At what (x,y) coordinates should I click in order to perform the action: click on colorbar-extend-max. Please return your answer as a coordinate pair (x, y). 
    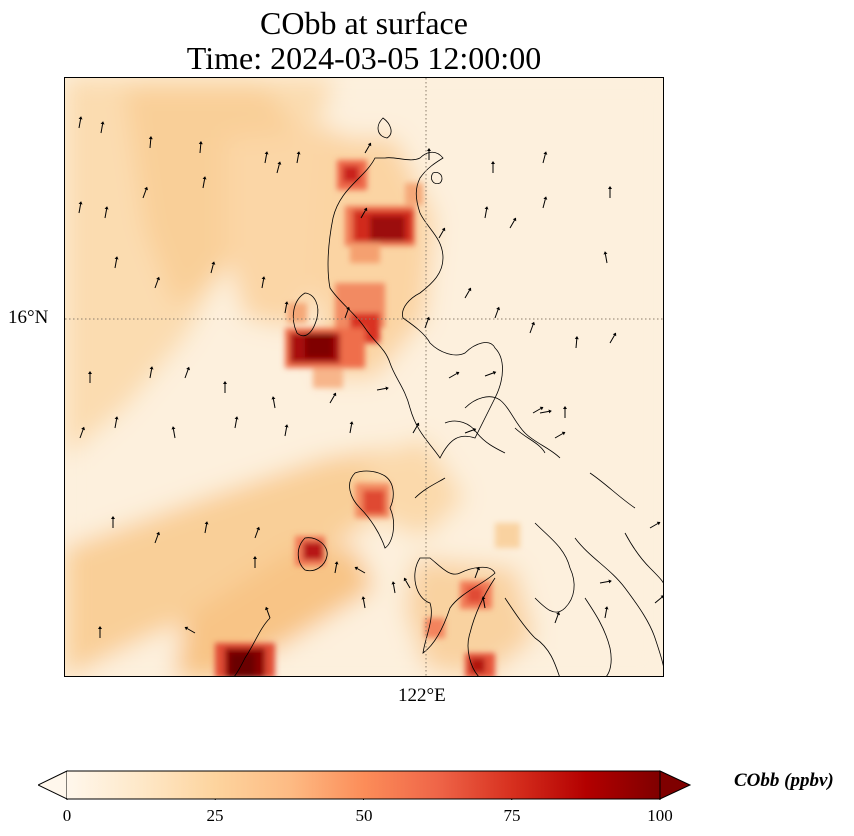
    Looking at the image, I should click on (675, 785).